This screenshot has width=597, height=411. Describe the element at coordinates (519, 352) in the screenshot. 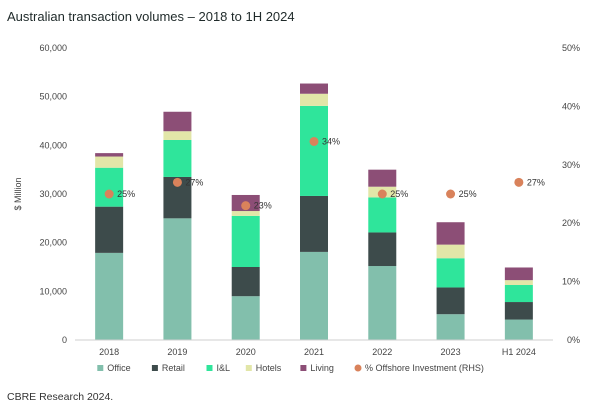

I see `x-tick-label: H1 2024` at that location.